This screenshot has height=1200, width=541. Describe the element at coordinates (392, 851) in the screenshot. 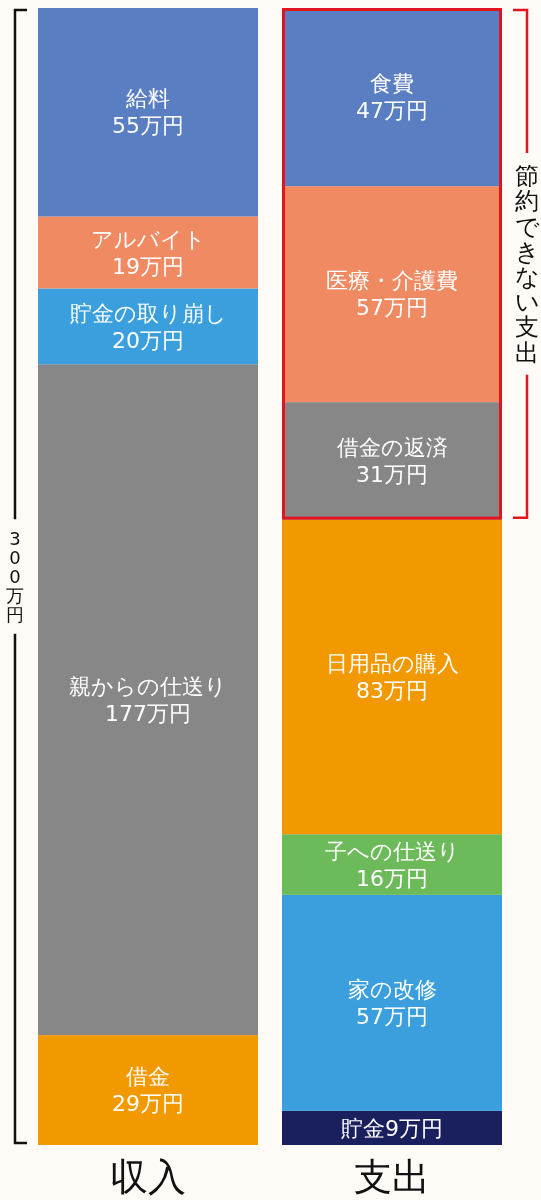

I see `series-label: 子への仕送り` at that location.